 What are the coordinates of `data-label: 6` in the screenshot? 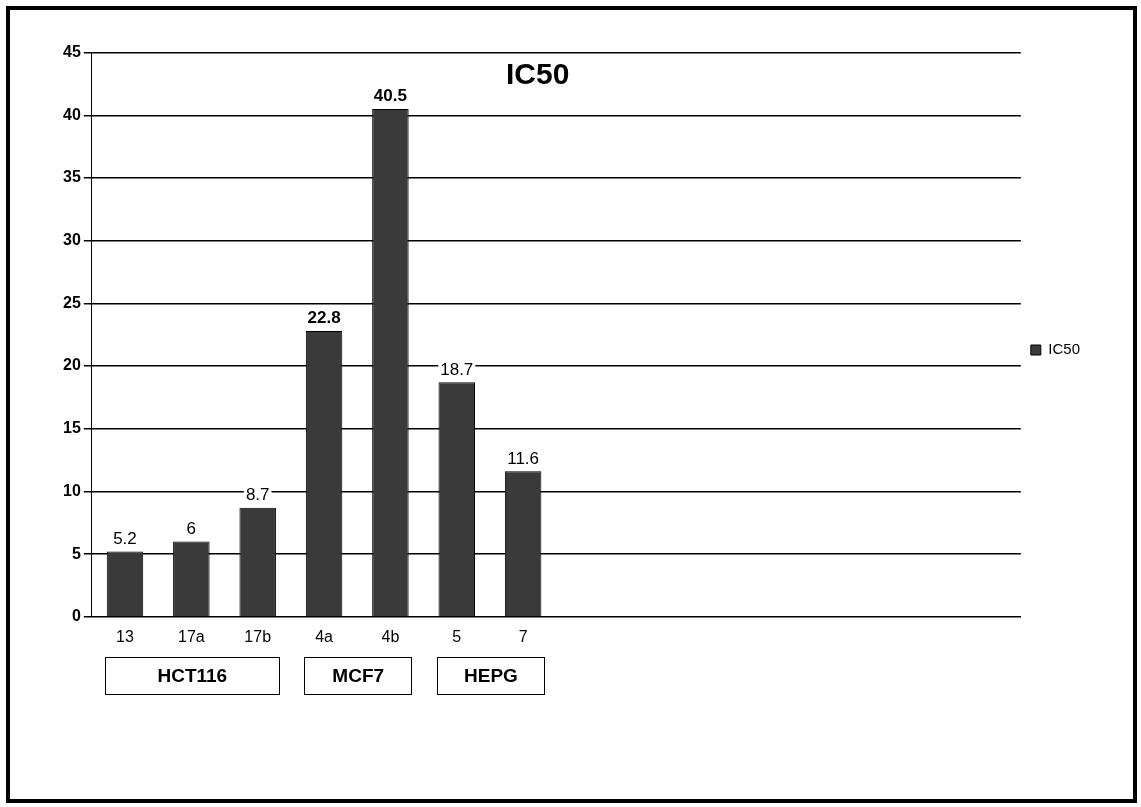 It's located at (191, 528).